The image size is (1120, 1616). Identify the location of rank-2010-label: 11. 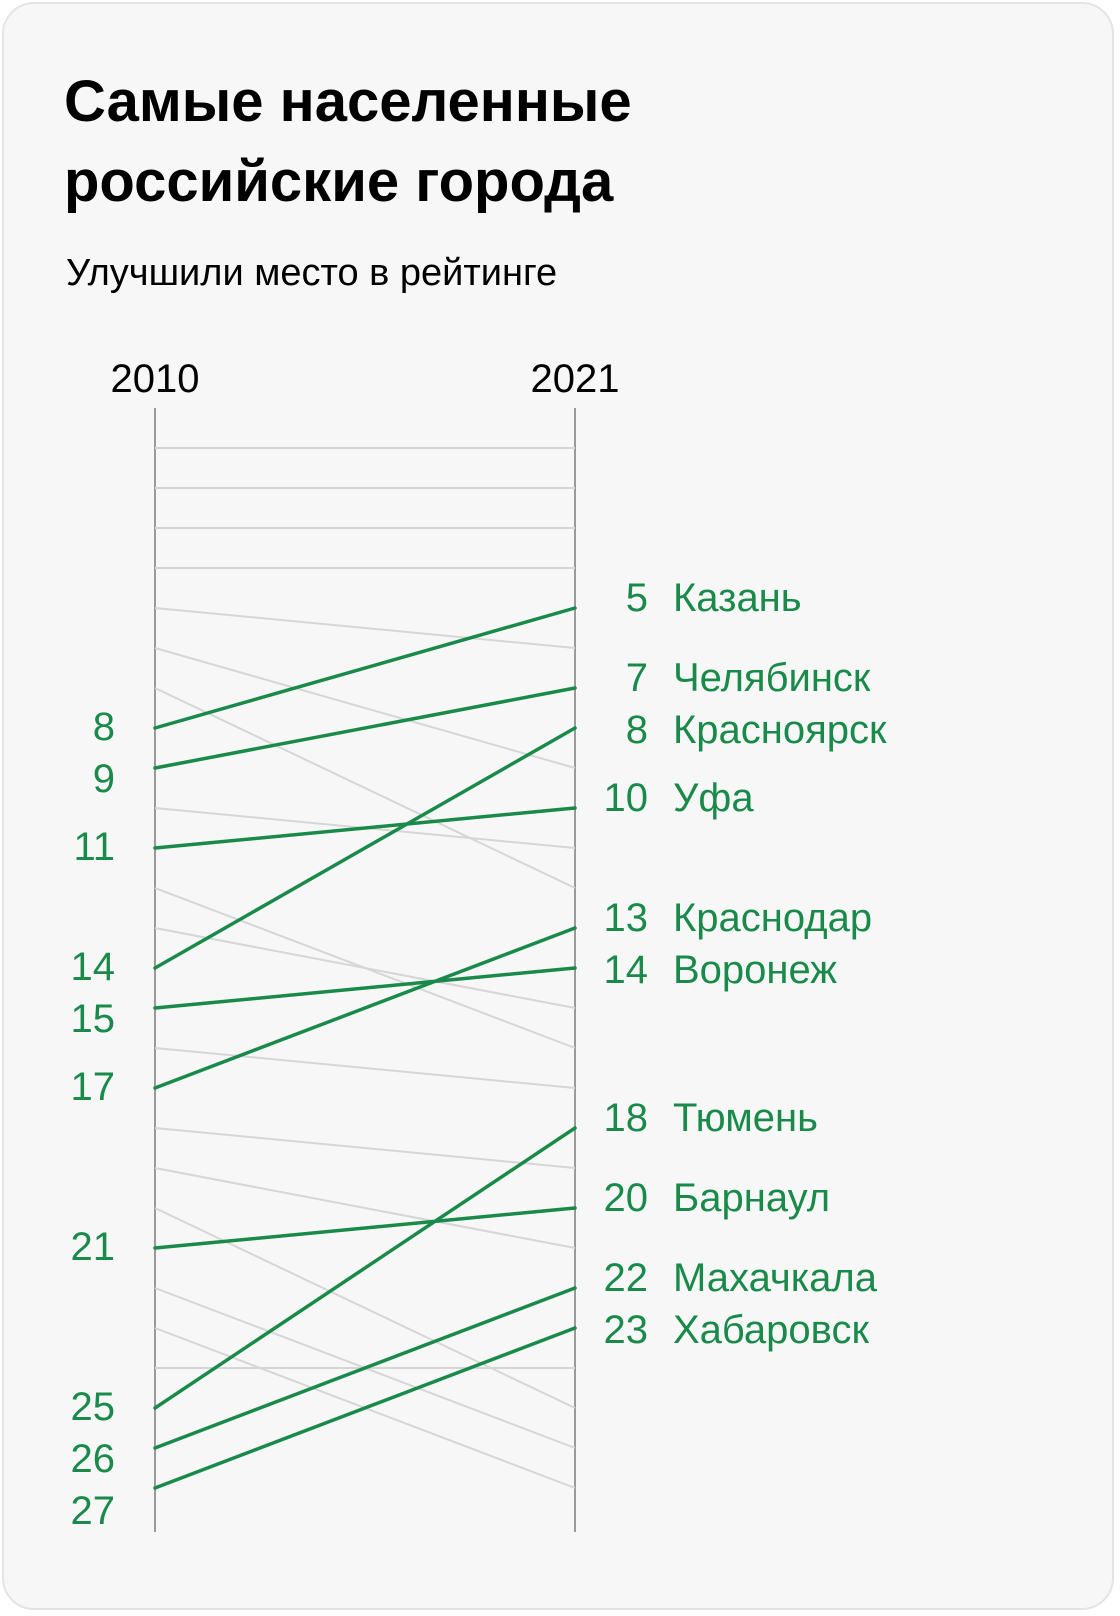
(94, 847).